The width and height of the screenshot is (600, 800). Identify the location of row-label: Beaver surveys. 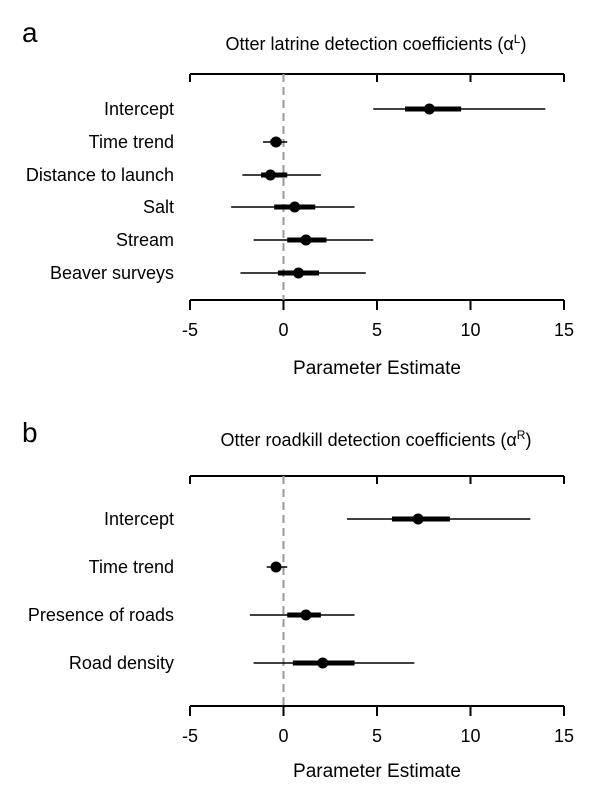
(112, 273).